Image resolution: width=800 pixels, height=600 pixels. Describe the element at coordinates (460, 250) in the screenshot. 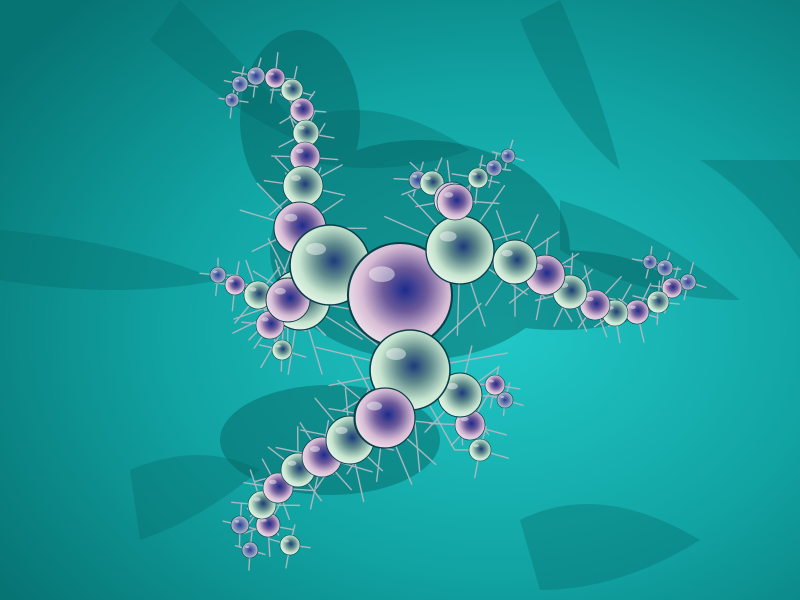

I see `center-bubble-right` at that location.